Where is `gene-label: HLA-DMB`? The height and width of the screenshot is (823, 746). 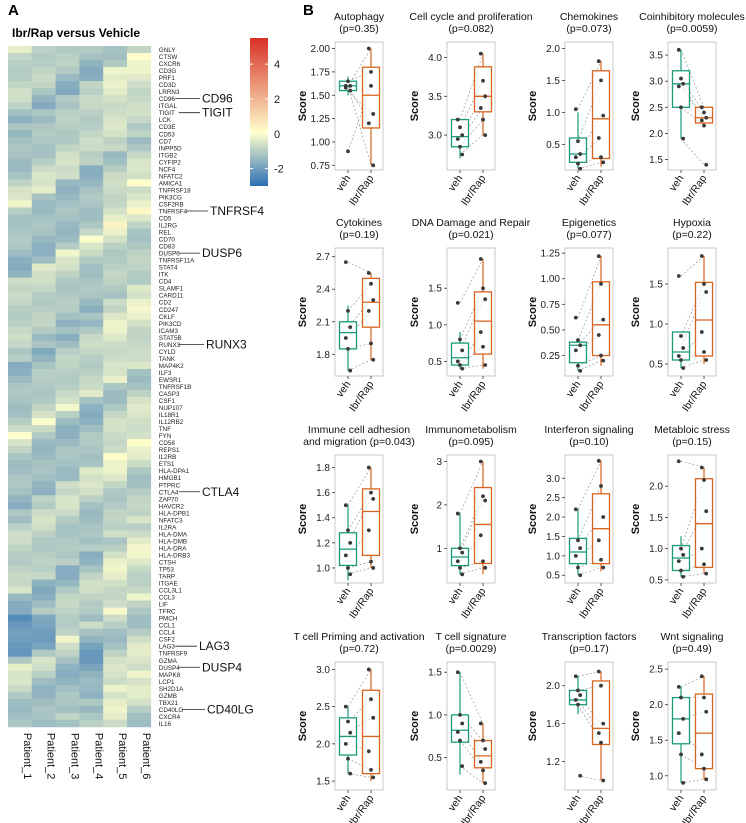
gene-label: HLA-DMB is located at coordinates (173, 541).